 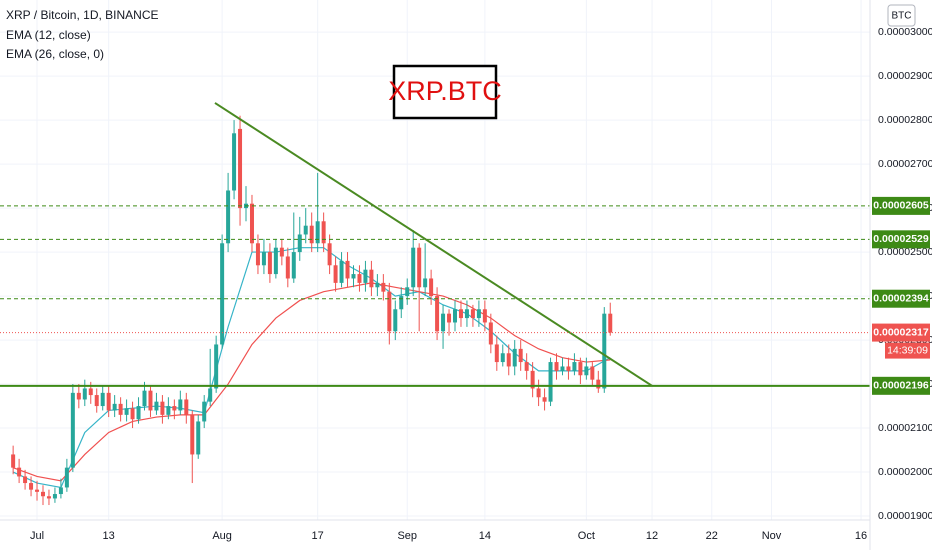 What do you see at coordinates (905, 472) in the screenshot?
I see `y-tick-label: 0.00002000` at bounding box center [905, 472].